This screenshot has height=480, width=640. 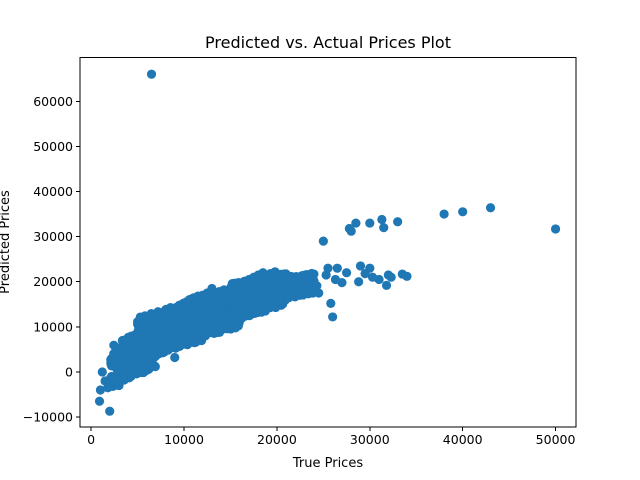 What do you see at coordinates (53, 101) in the screenshot?
I see `y-tick-label: 60000` at bounding box center [53, 101].